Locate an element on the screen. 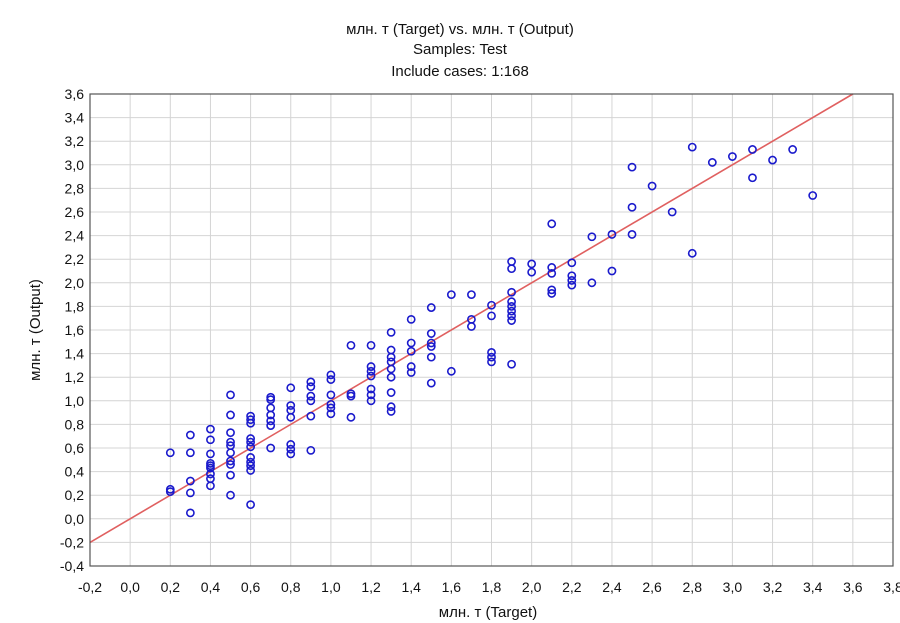 The height and width of the screenshot is (623, 900). x-tick-label: 2,2 is located at coordinates (572, 587).